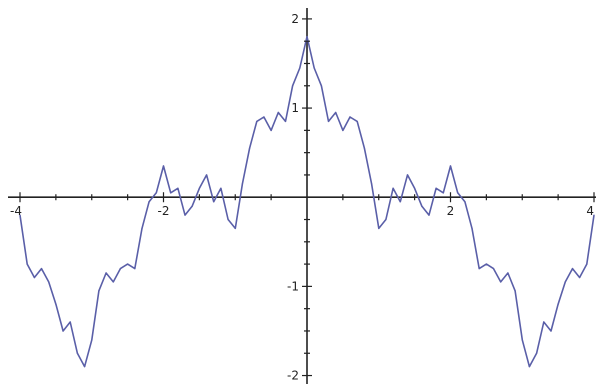  Describe the element at coordinates (16, 211) in the screenshot. I see `x-tick-label: -4` at that location.